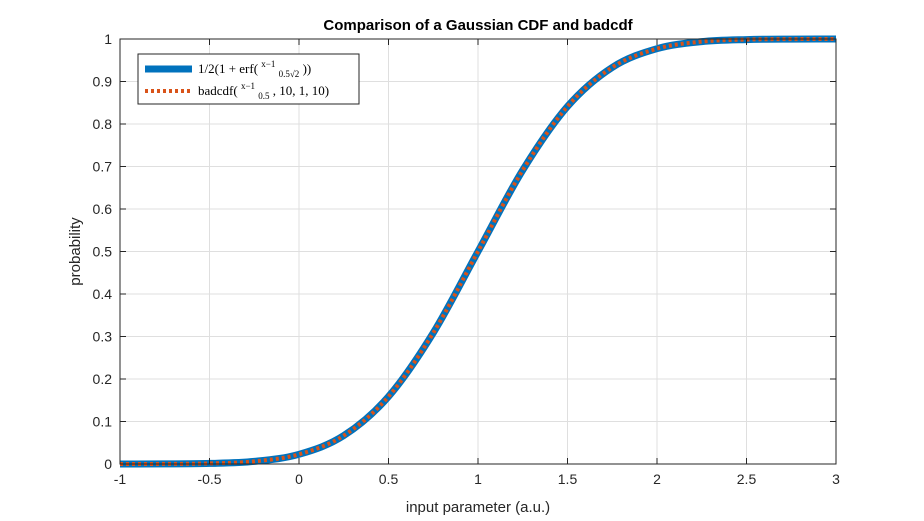 Image resolution: width=924 pixels, height=521 pixels. What do you see at coordinates (836, 479) in the screenshot?
I see `x-tick-label: 3` at bounding box center [836, 479].